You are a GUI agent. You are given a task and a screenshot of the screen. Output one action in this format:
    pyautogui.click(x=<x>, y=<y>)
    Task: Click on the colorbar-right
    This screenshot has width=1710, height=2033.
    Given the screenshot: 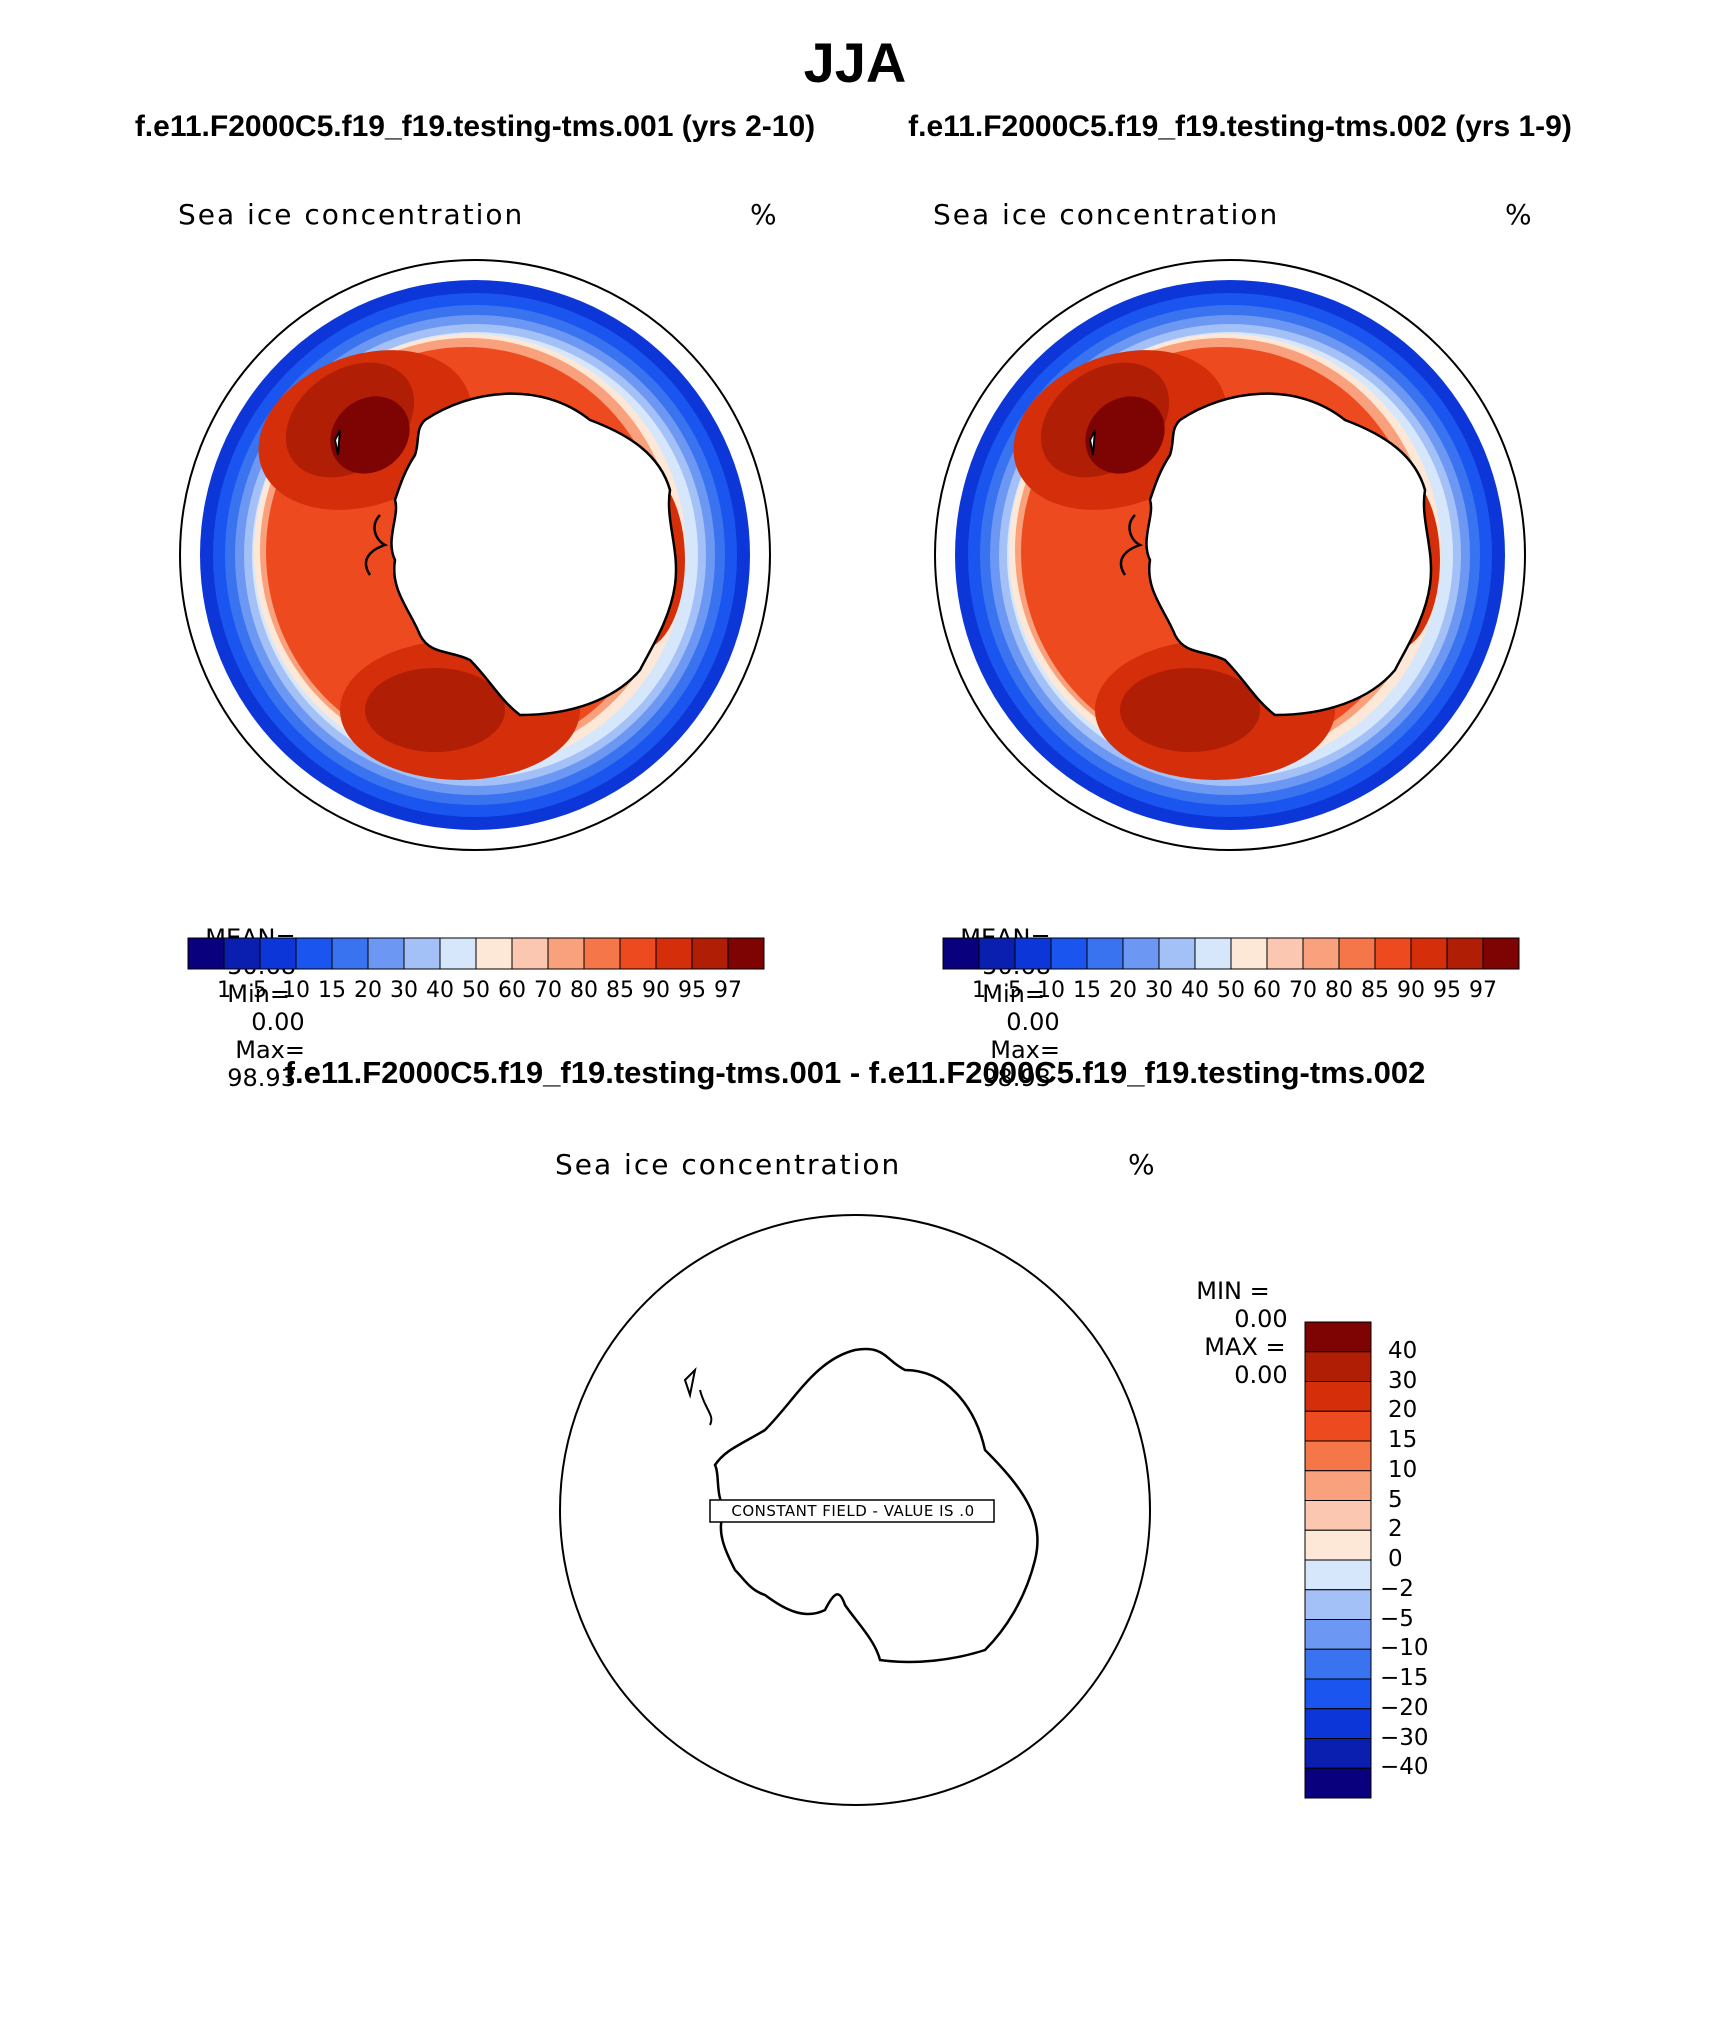 What is the action you would take?
    pyautogui.click(x=1231, y=953)
    